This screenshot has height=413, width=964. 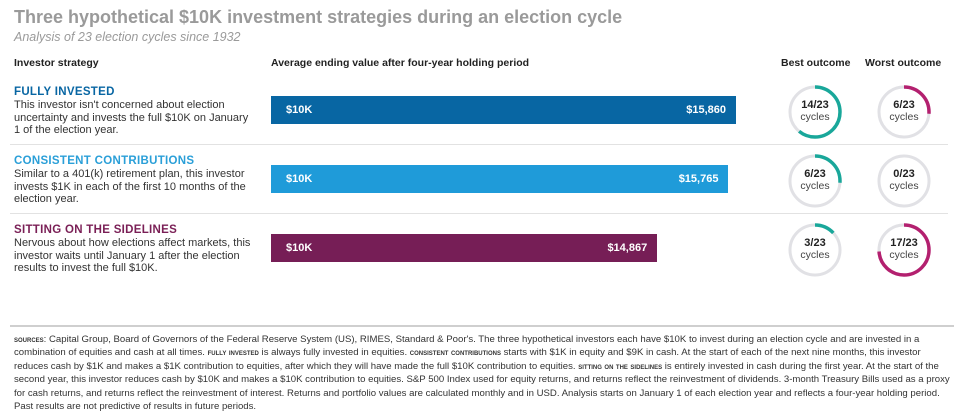 I want to click on strategy-name: CONSISTENT CONTRIBUTIONS, so click(x=104, y=161).